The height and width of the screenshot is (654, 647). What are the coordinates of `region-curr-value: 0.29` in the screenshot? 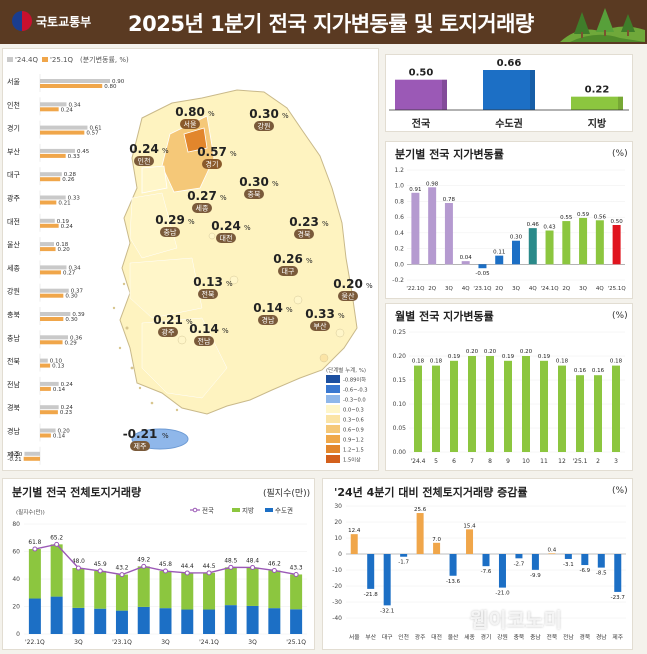 It's located at (71, 343).